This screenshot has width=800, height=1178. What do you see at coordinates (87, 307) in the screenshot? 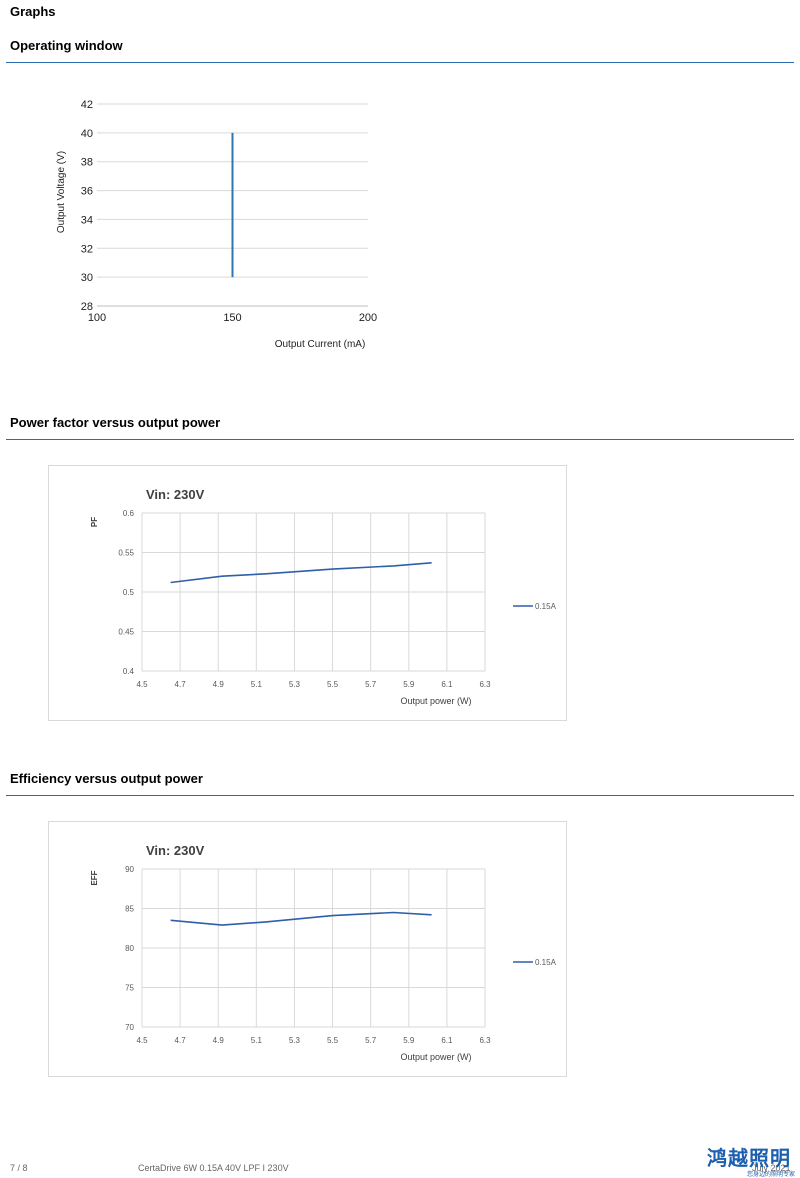
I see `y-tick-label: 28` at bounding box center [87, 307].